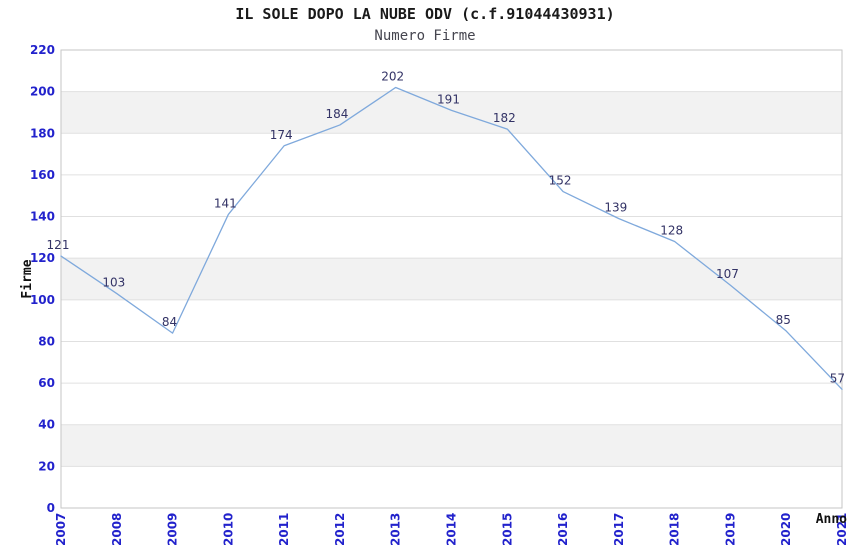  What do you see at coordinates (783, 320) in the screenshot?
I see `data-label: 85` at bounding box center [783, 320].